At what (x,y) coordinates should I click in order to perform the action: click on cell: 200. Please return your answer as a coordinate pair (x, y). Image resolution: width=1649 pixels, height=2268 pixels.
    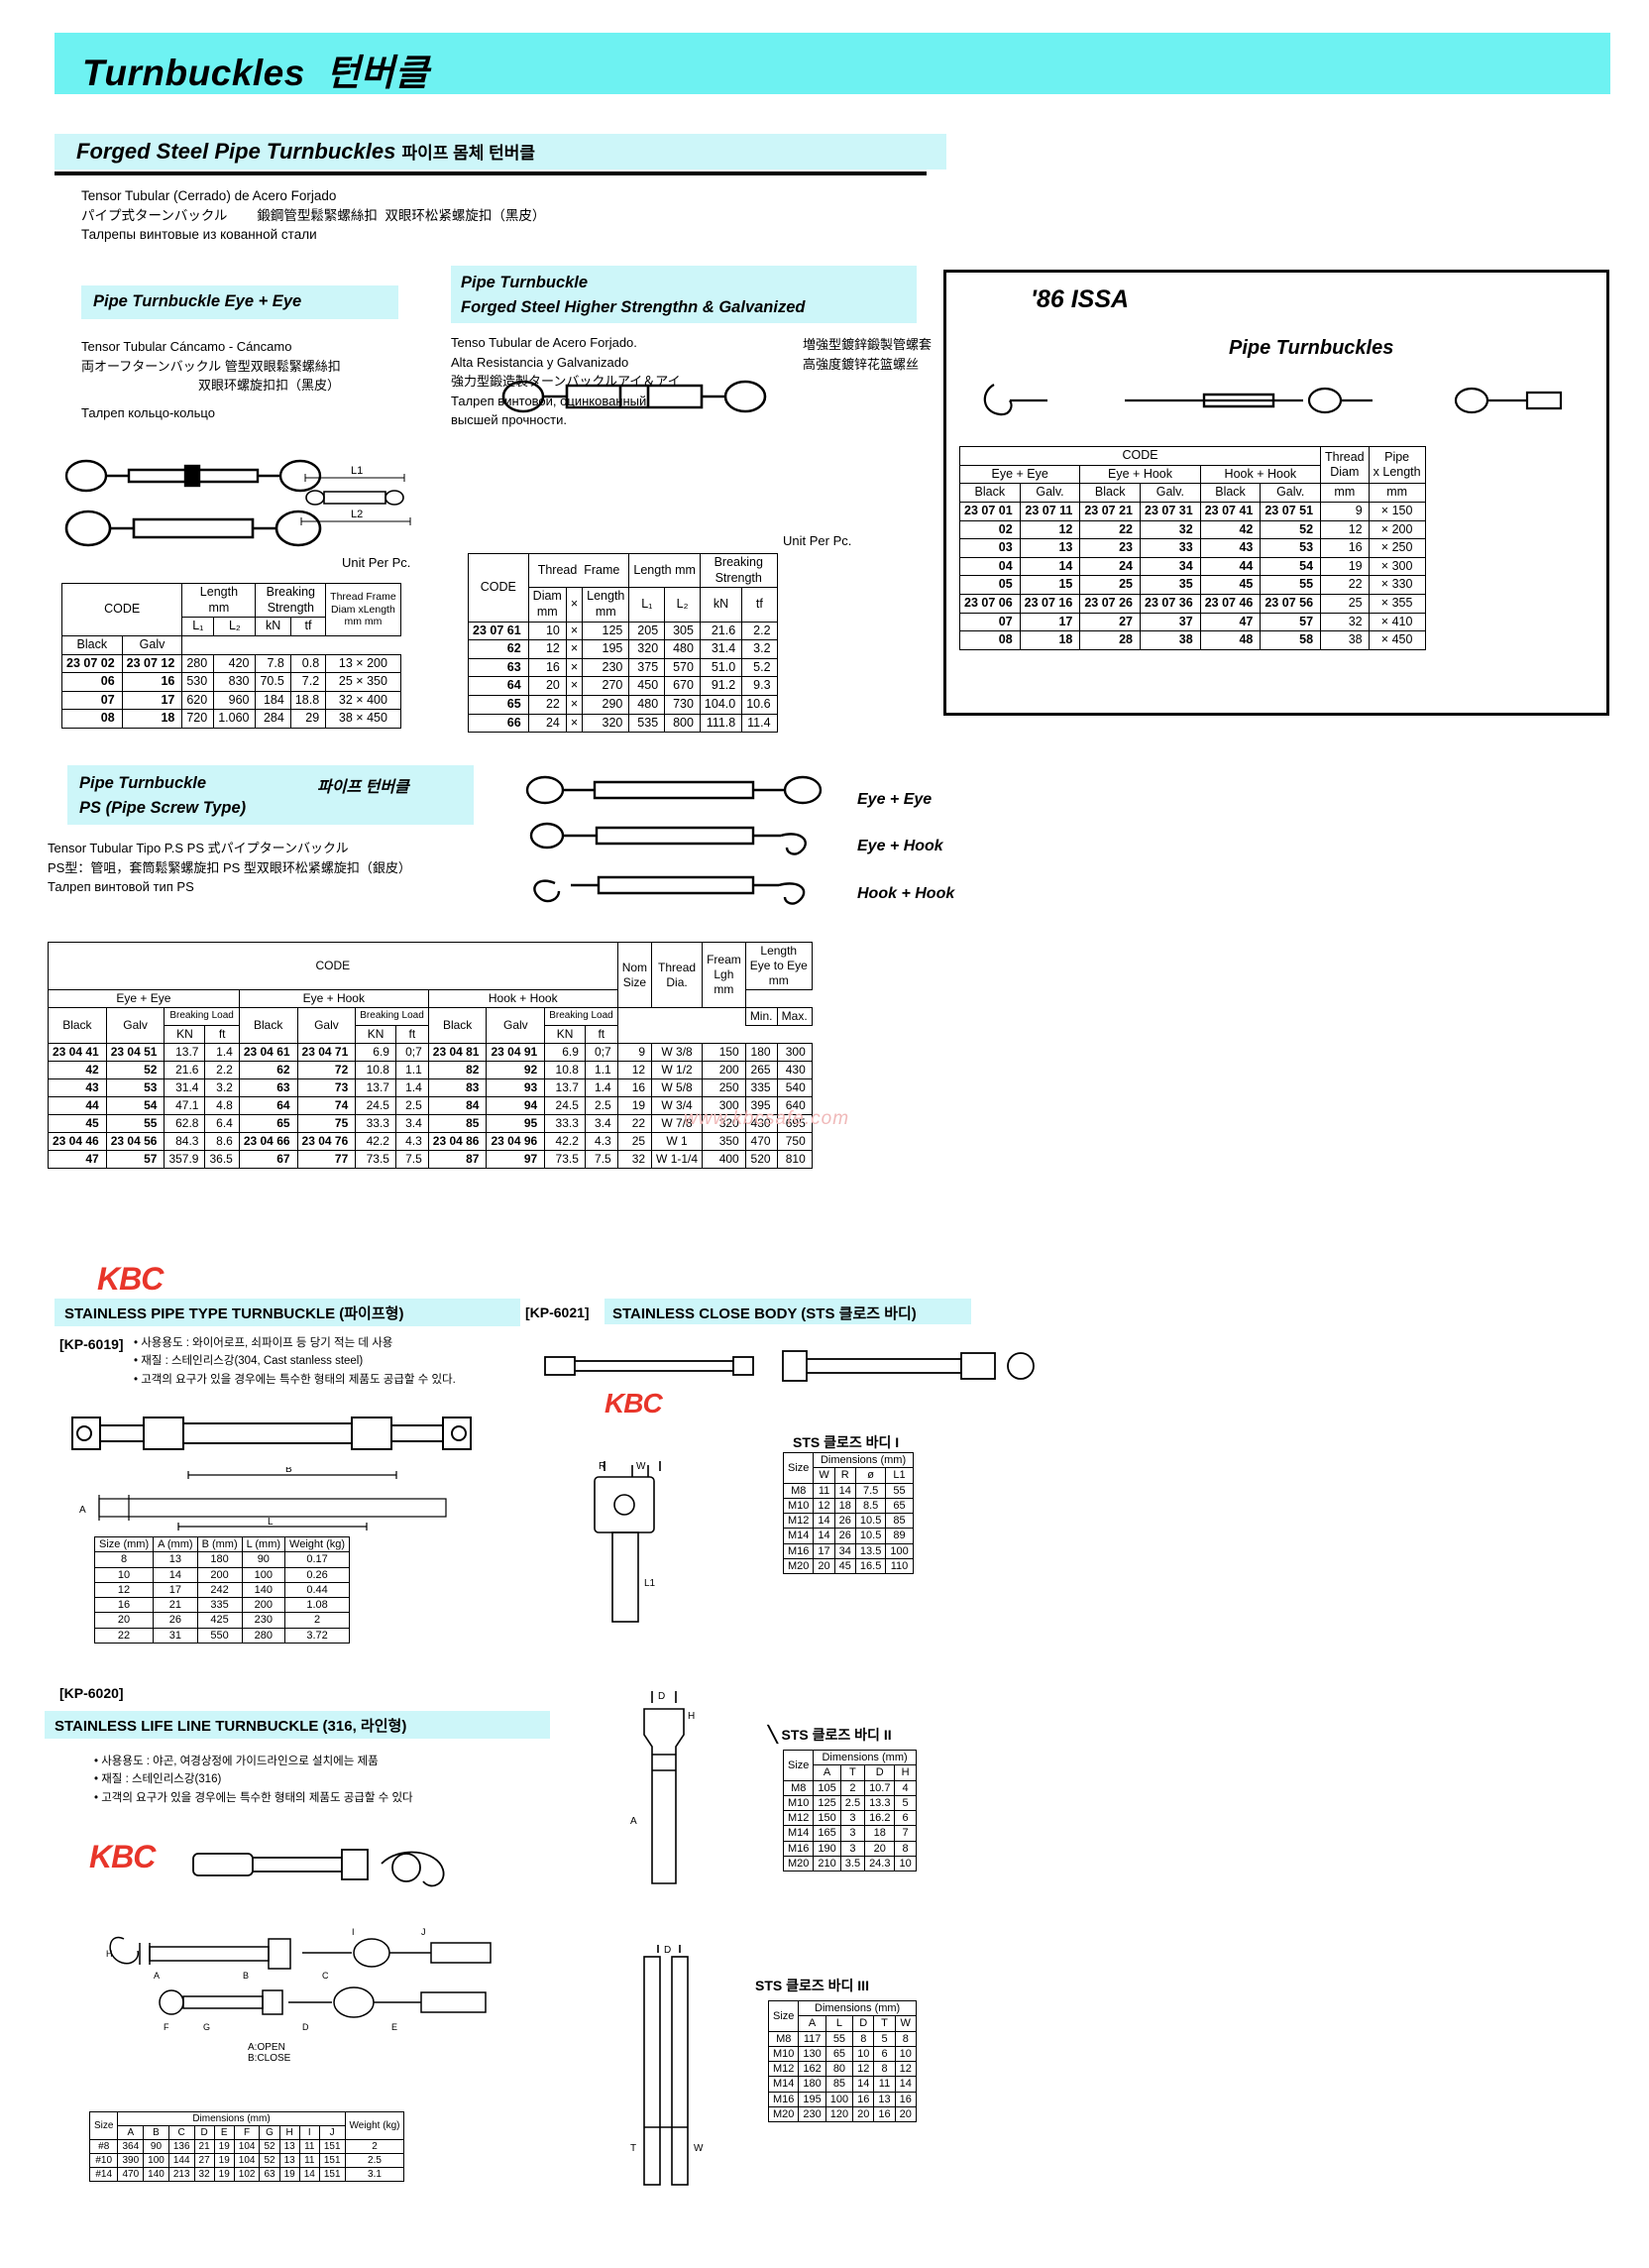
    Looking at the image, I should click on (219, 1574).